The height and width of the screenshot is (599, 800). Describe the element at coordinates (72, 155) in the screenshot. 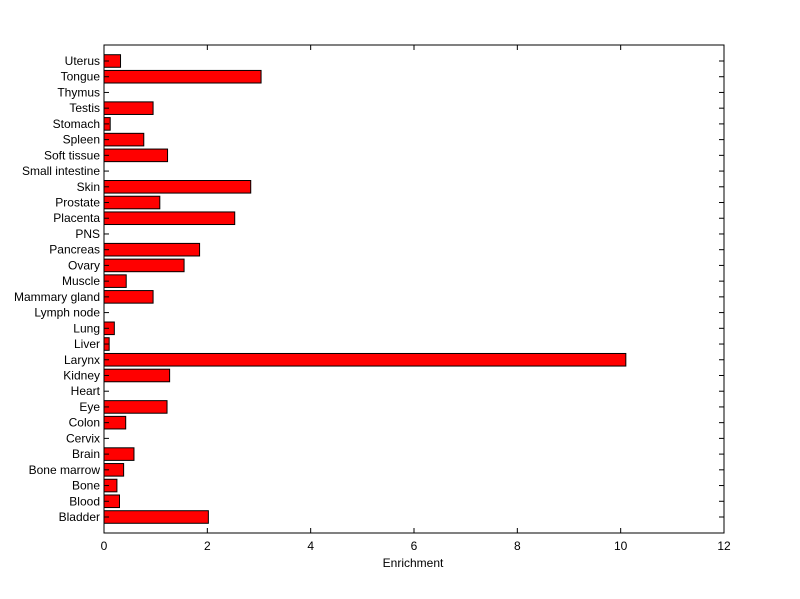

I see `y-tick-label: Soft tissue` at that location.